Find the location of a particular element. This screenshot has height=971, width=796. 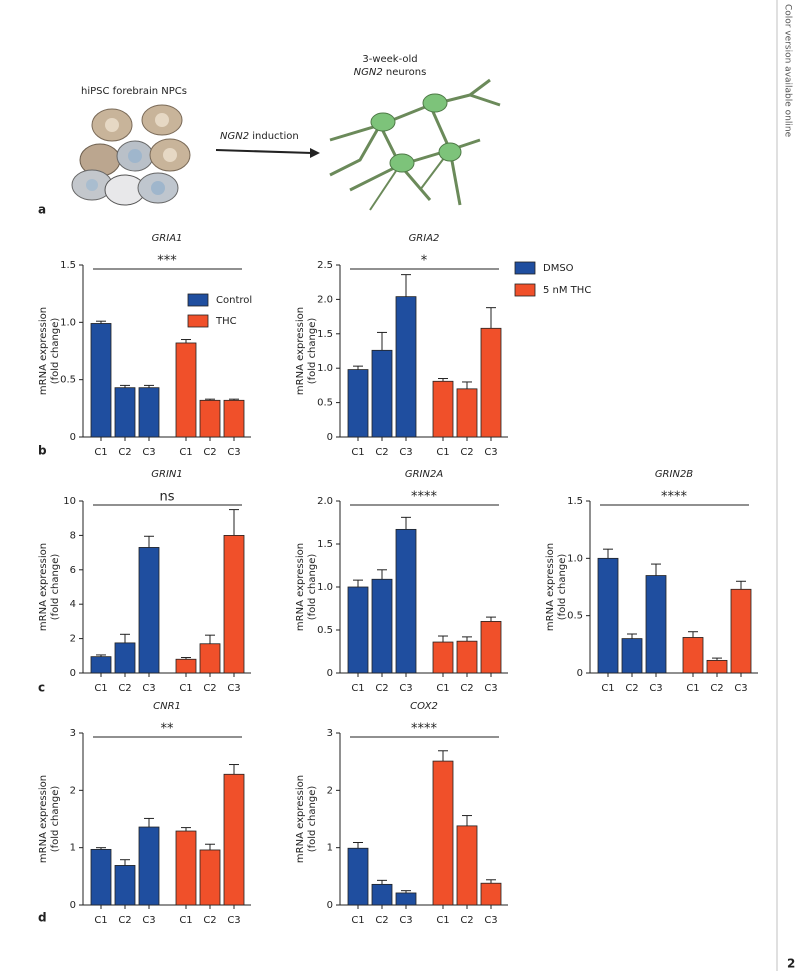

arrow-label-gene: NGN2 is located at coordinates (234, 136).